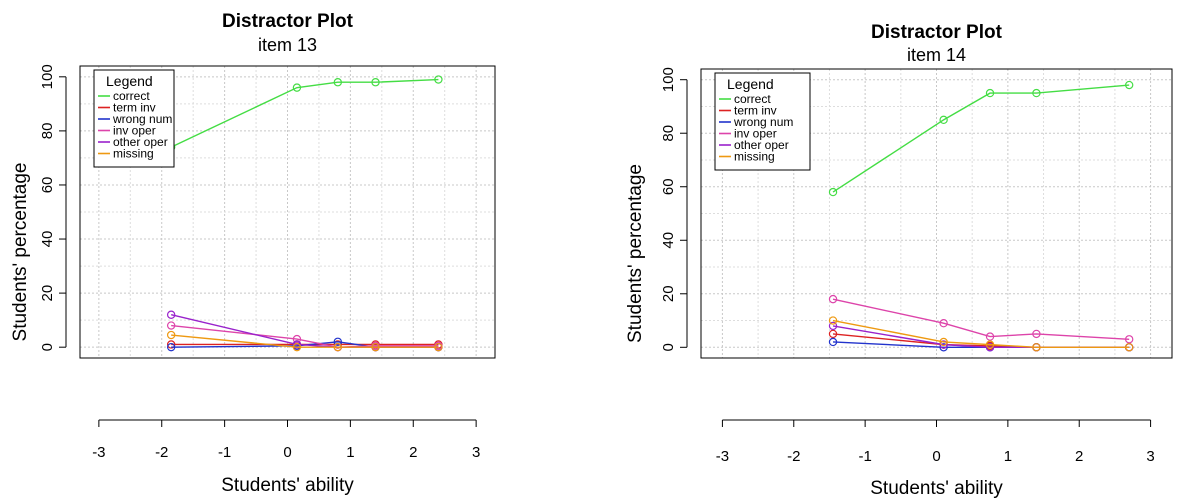  What do you see at coordinates (305, 331) in the screenshot?
I see `series-line-other-oper` at bounding box center [305, 331].